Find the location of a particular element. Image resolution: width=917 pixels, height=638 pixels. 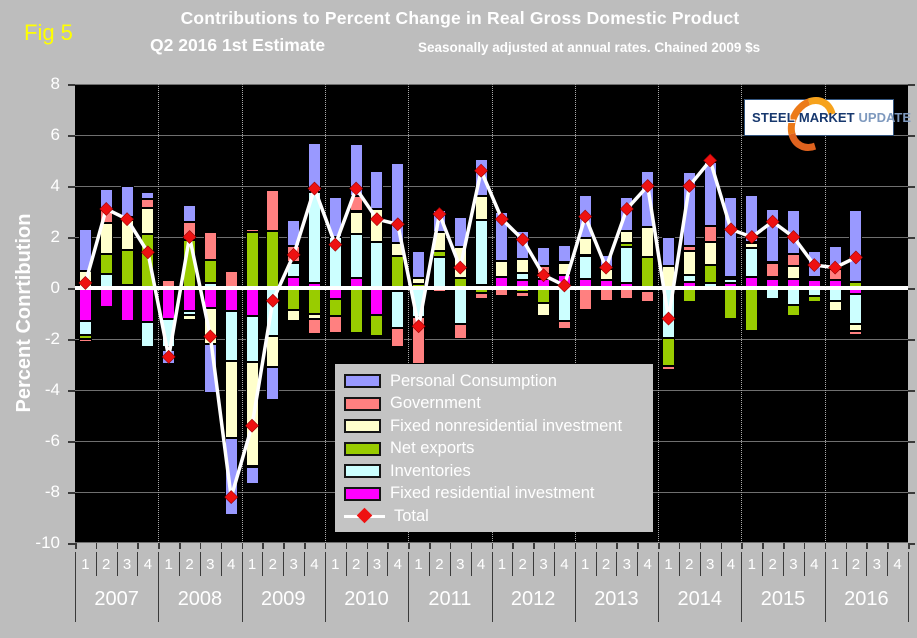

legend-label: Personal Consumption is located at coordinates (473, 380).